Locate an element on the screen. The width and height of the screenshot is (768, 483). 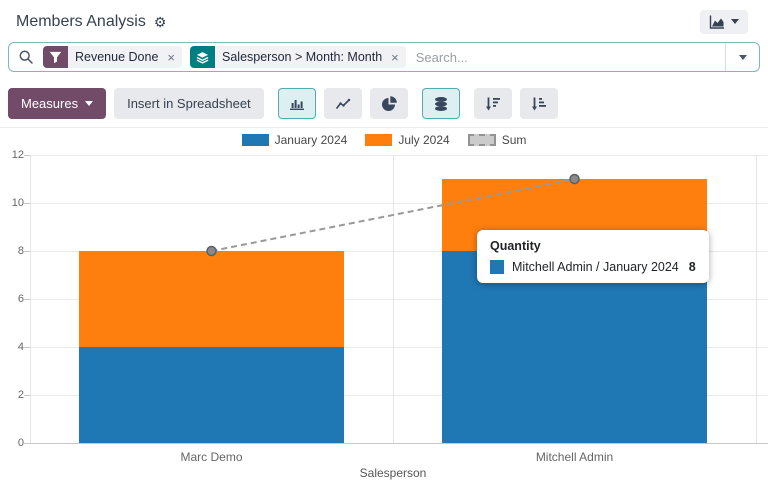
x-axis-title: Salesperson is located at coordinates (393, 473).